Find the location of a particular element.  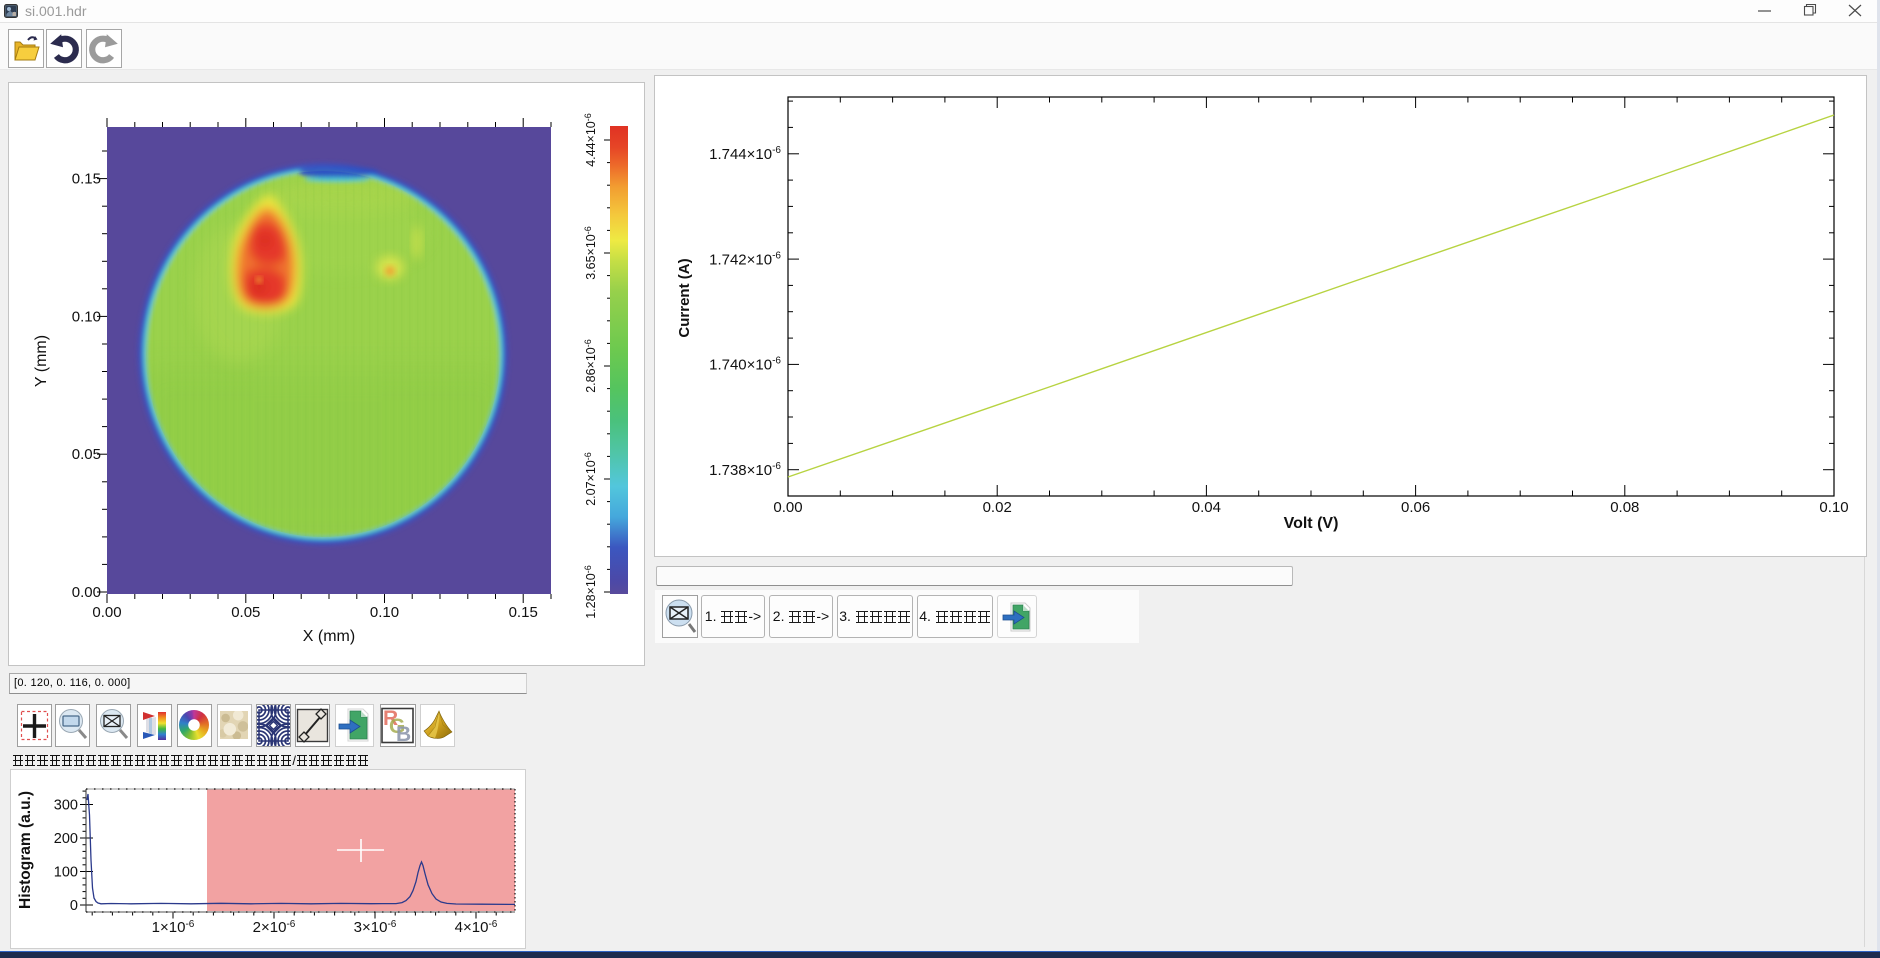

svg-text: Y (mm) is located at coordinates (41, 361).